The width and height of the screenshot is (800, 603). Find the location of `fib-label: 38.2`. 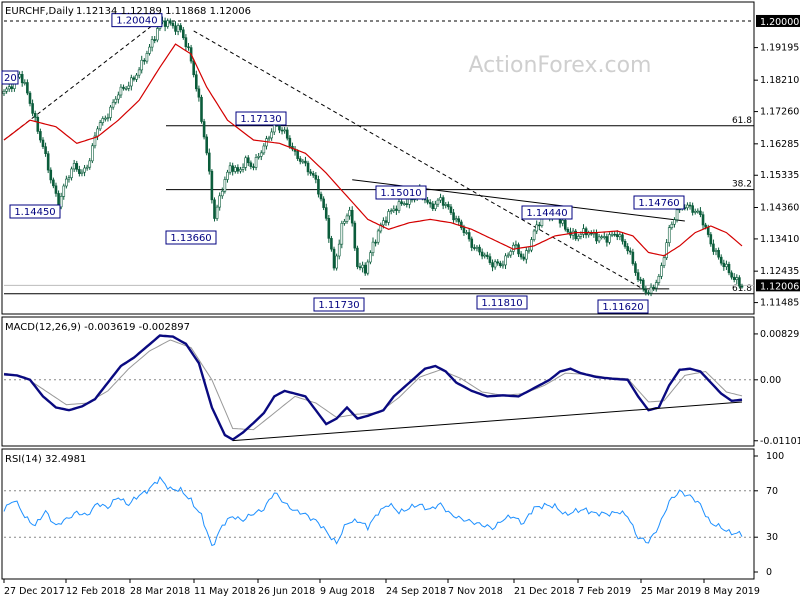

fib-label: 38.2 is located at coordinates (742, 185).